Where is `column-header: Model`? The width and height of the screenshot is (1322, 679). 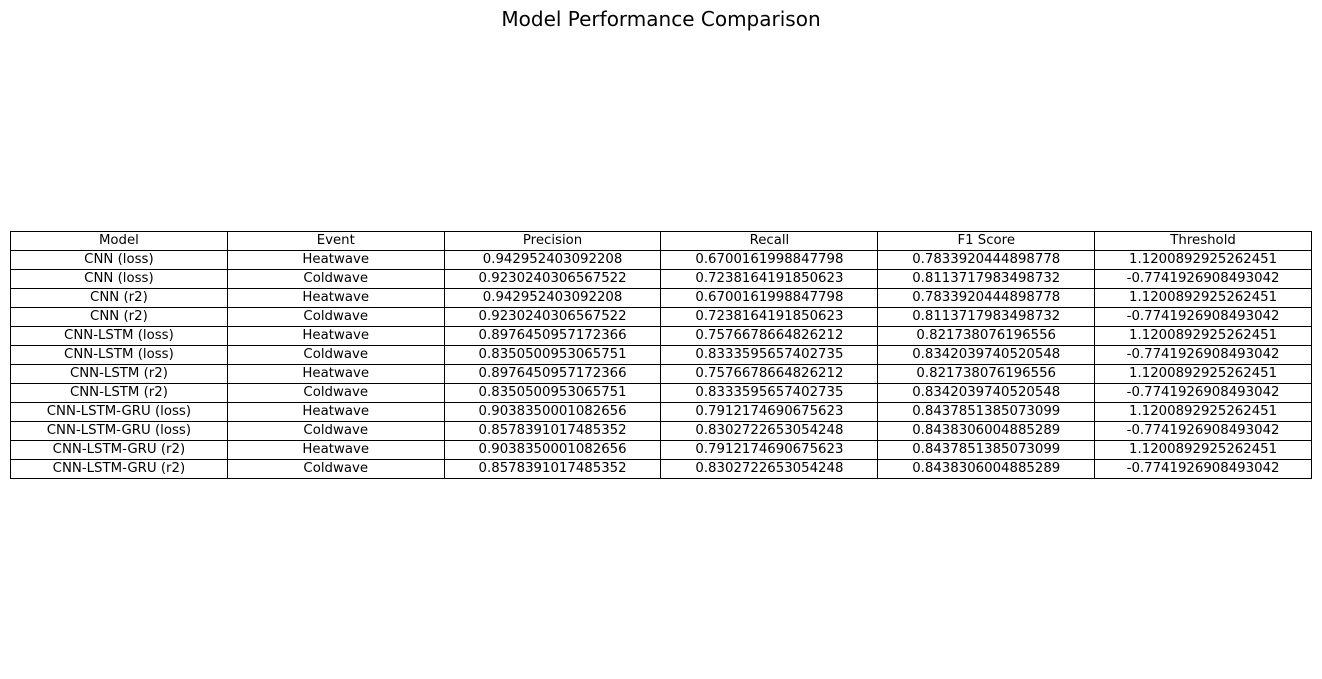 column-header: Model is located at coordinates (119, 241).